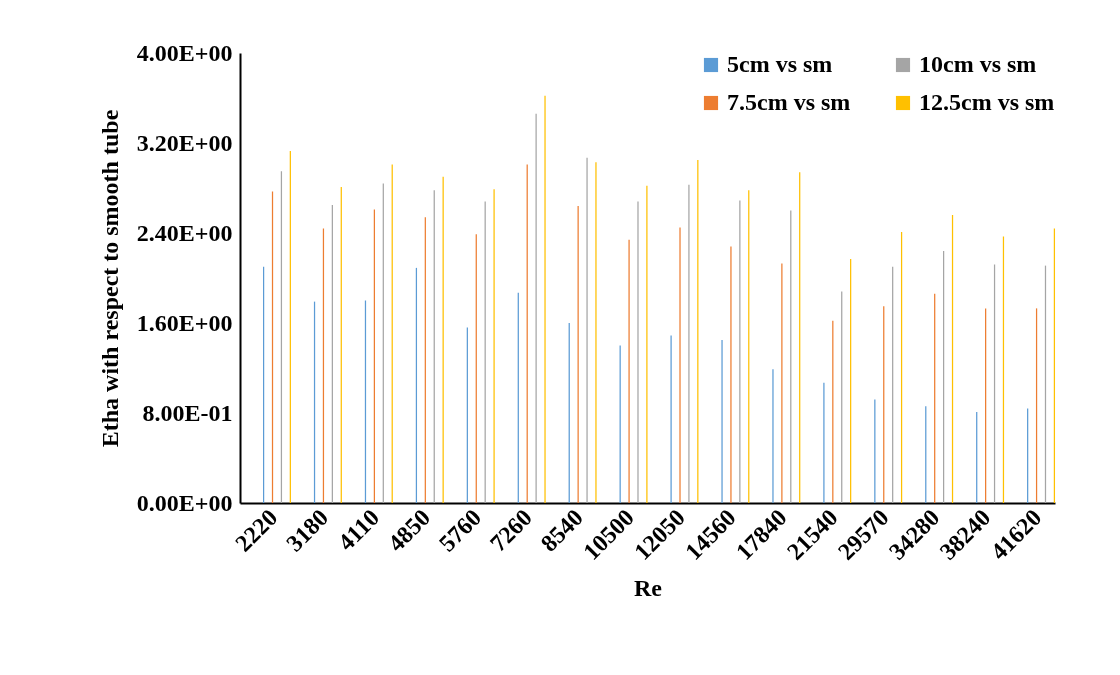 Image resolution: width=1120 pixels, height=675 pixels. What do you see at coordinates (184, 232) in the screenshot?
I see `y-tick-label: 2.40E+00` at bounding box center [184, 232].